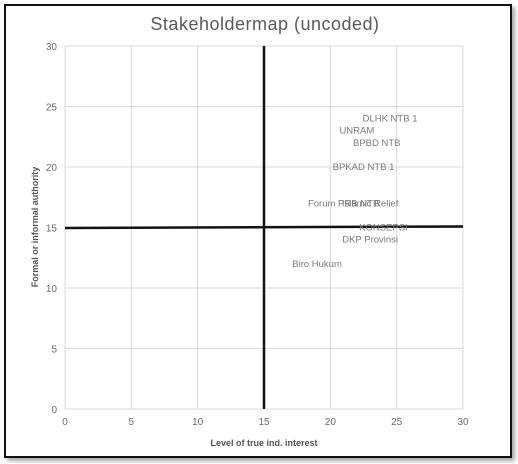 This screenshot has width=518, height=464. Describe the element at coordinates (331, 422) in the screenshot. I see `x-tick-label: 20` at that location.